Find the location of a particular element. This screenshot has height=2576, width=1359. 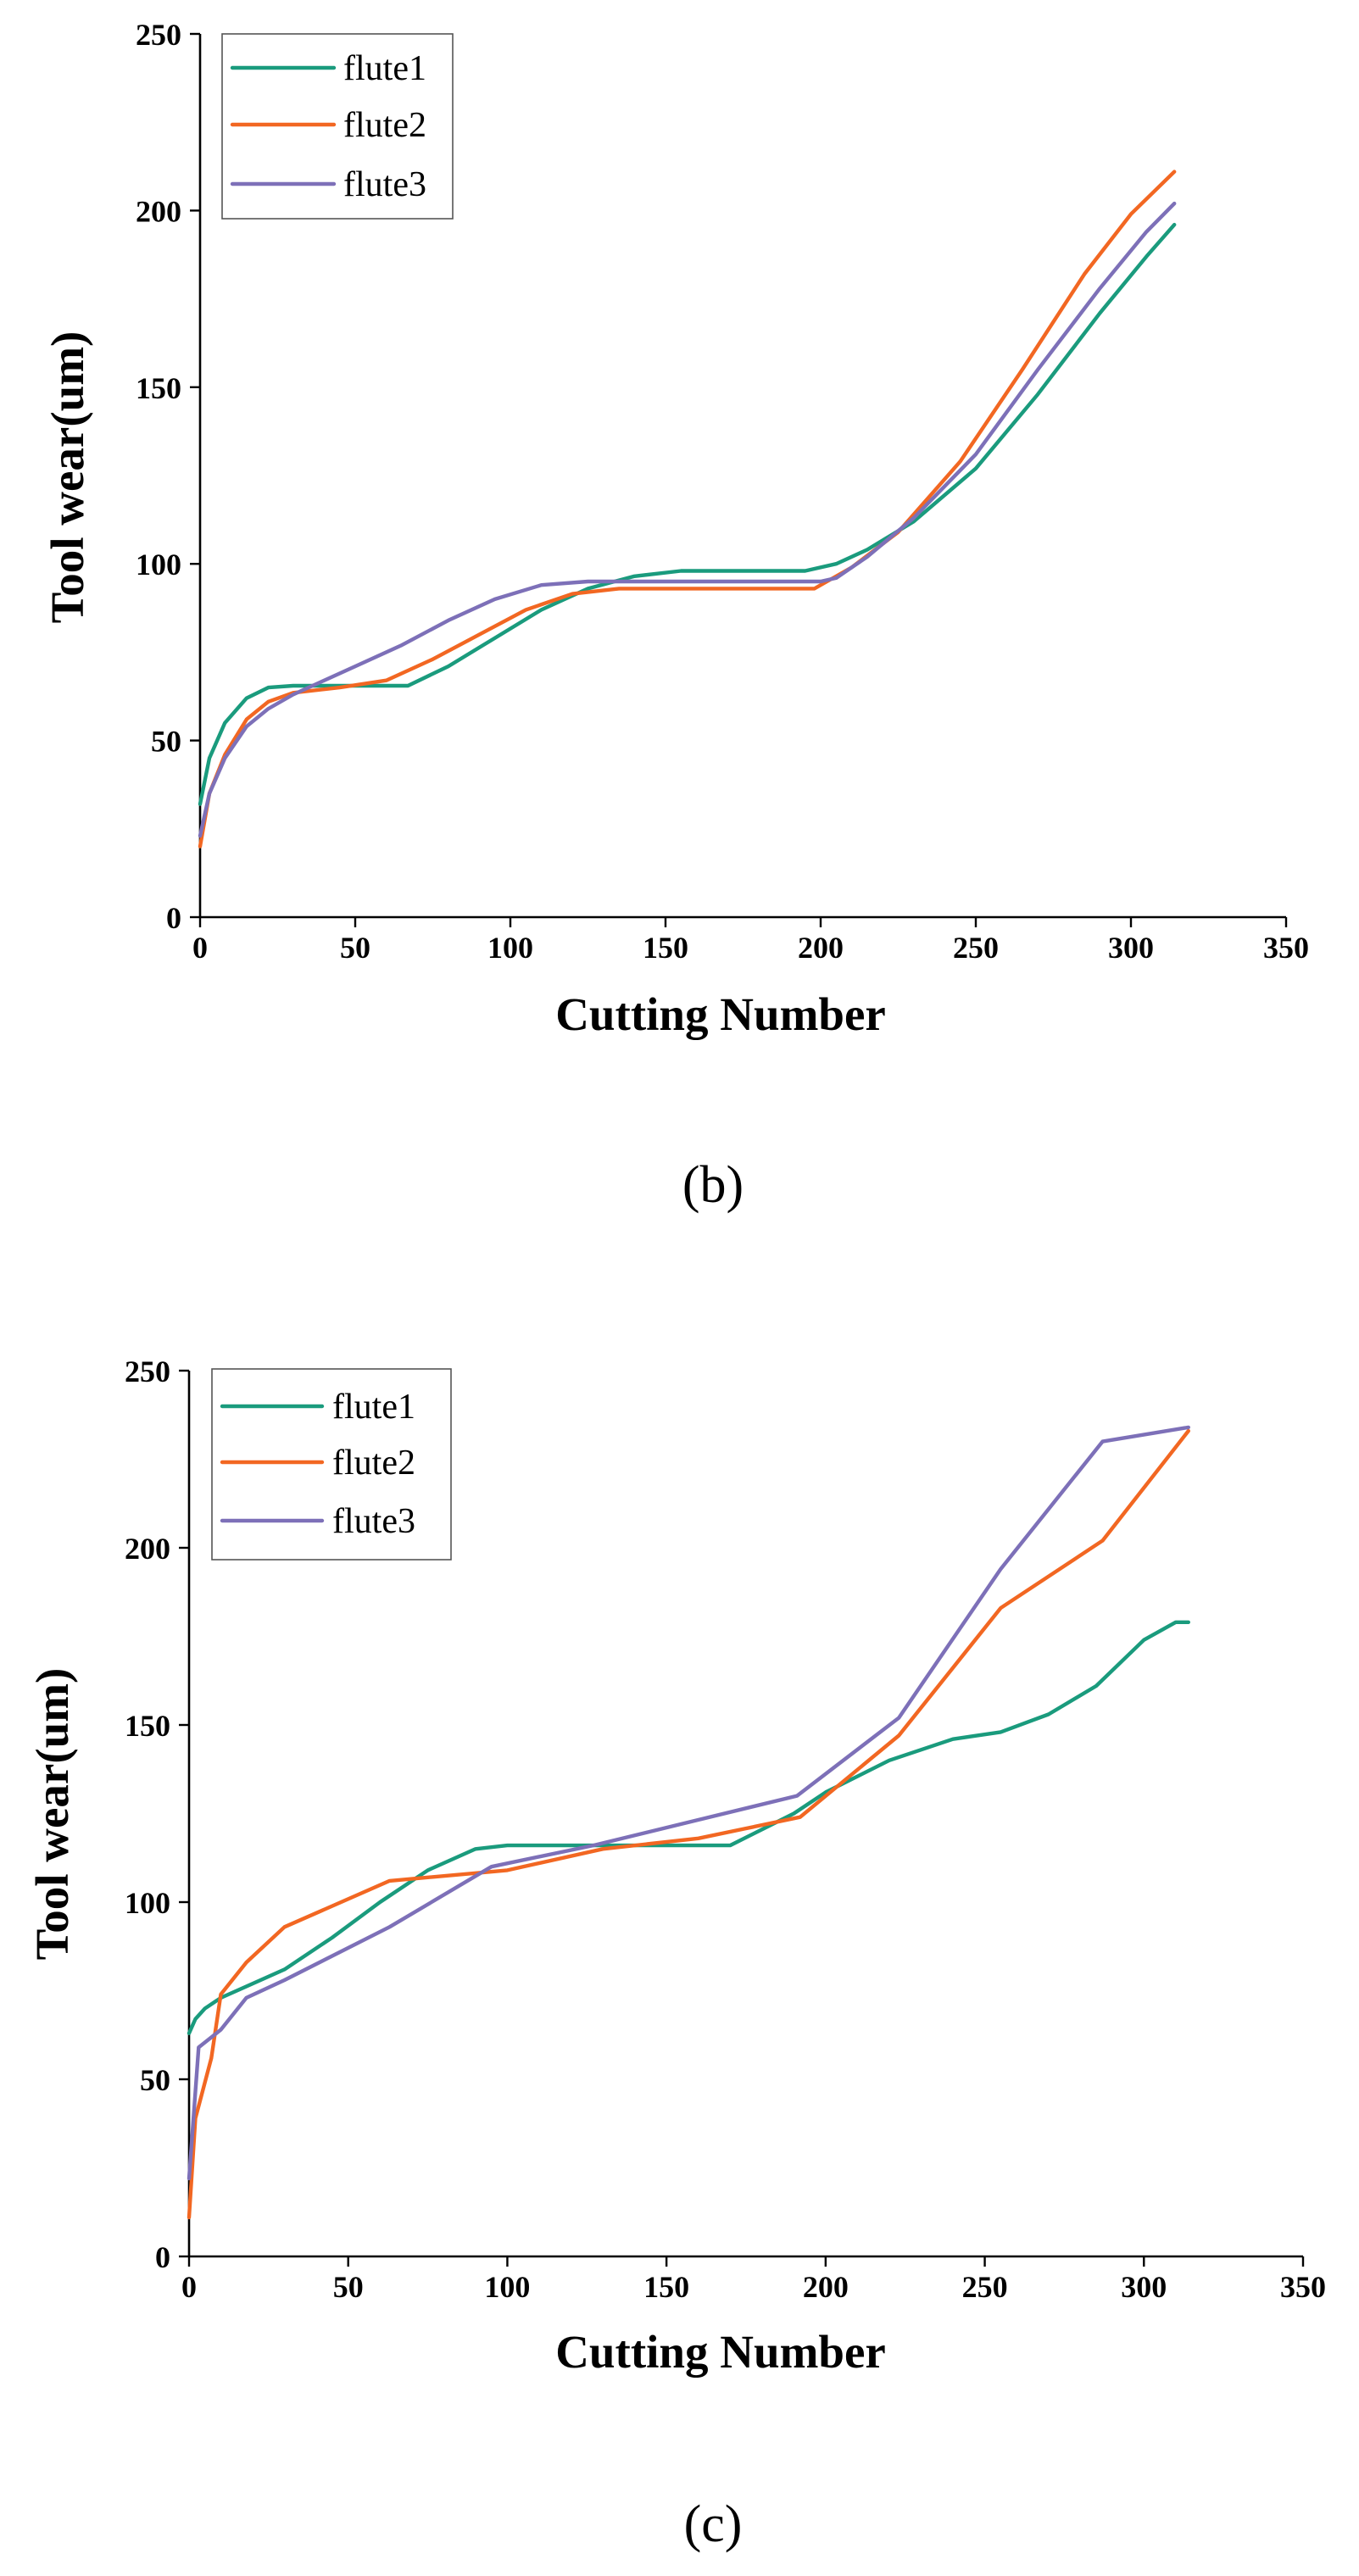

legend-box is located at coordinates (331, 1464).